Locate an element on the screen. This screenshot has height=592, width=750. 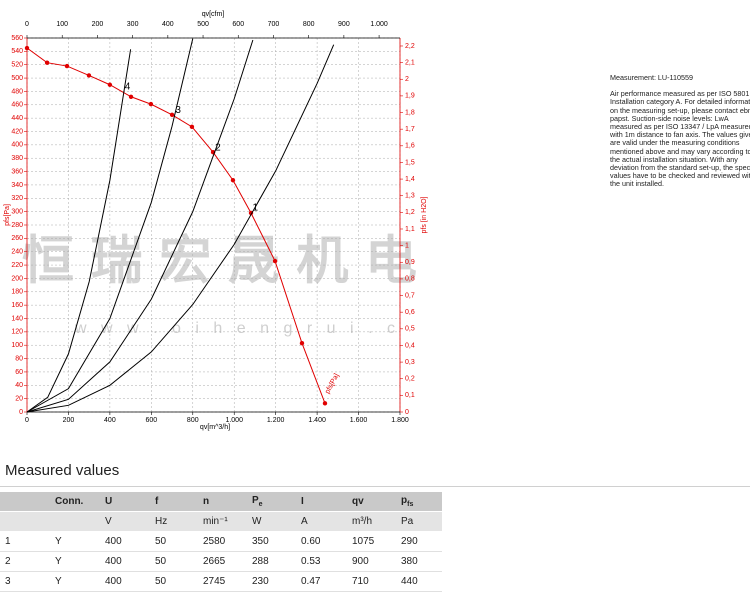
y2-tick-label: 0,5 is located at coordinates (410, 329).